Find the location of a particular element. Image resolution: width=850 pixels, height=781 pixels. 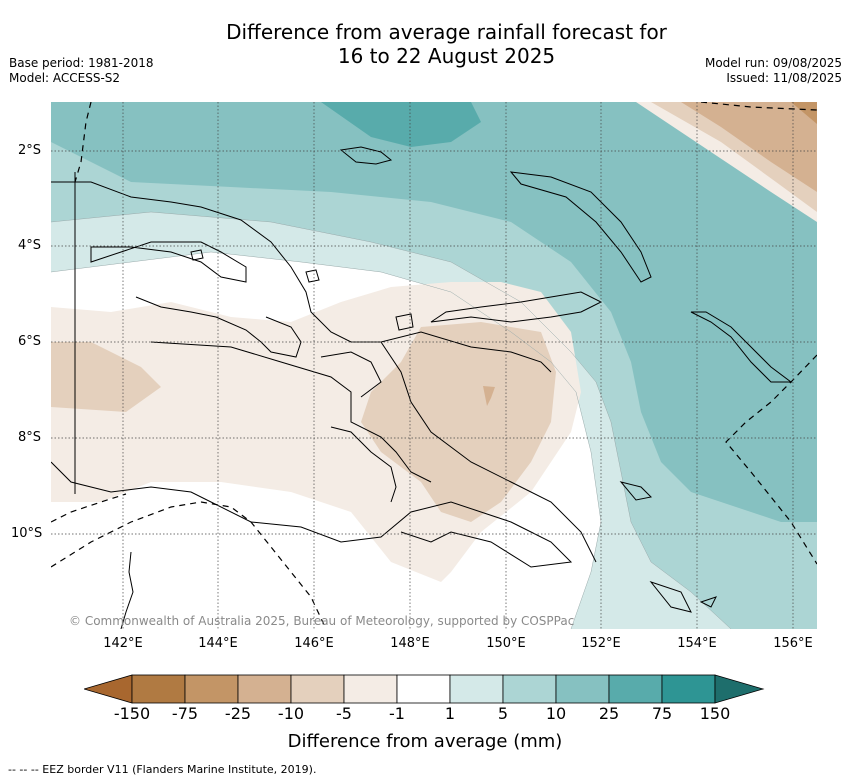

colorbar-segments is located at coordinates (424, 689).